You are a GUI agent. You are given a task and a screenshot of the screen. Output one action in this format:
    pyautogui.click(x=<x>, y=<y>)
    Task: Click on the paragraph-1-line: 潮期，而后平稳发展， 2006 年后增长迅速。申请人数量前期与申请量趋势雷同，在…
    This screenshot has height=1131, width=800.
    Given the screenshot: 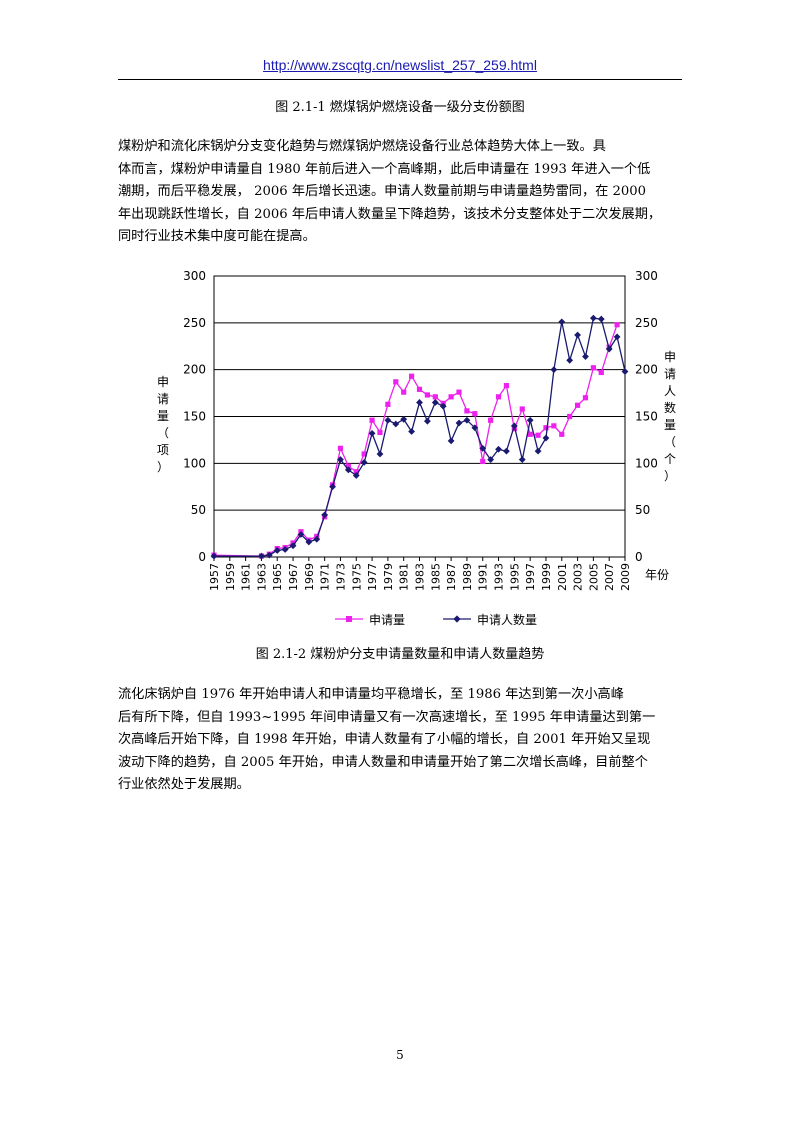 What is the action you would take?
    pyautogui.click(x=400, y=192)
    